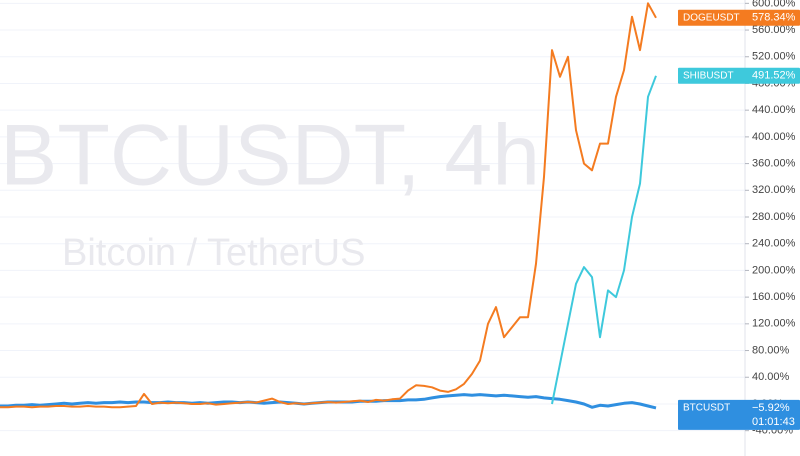  I want to click on last-value-label: 491.52%, so click(774, 76).